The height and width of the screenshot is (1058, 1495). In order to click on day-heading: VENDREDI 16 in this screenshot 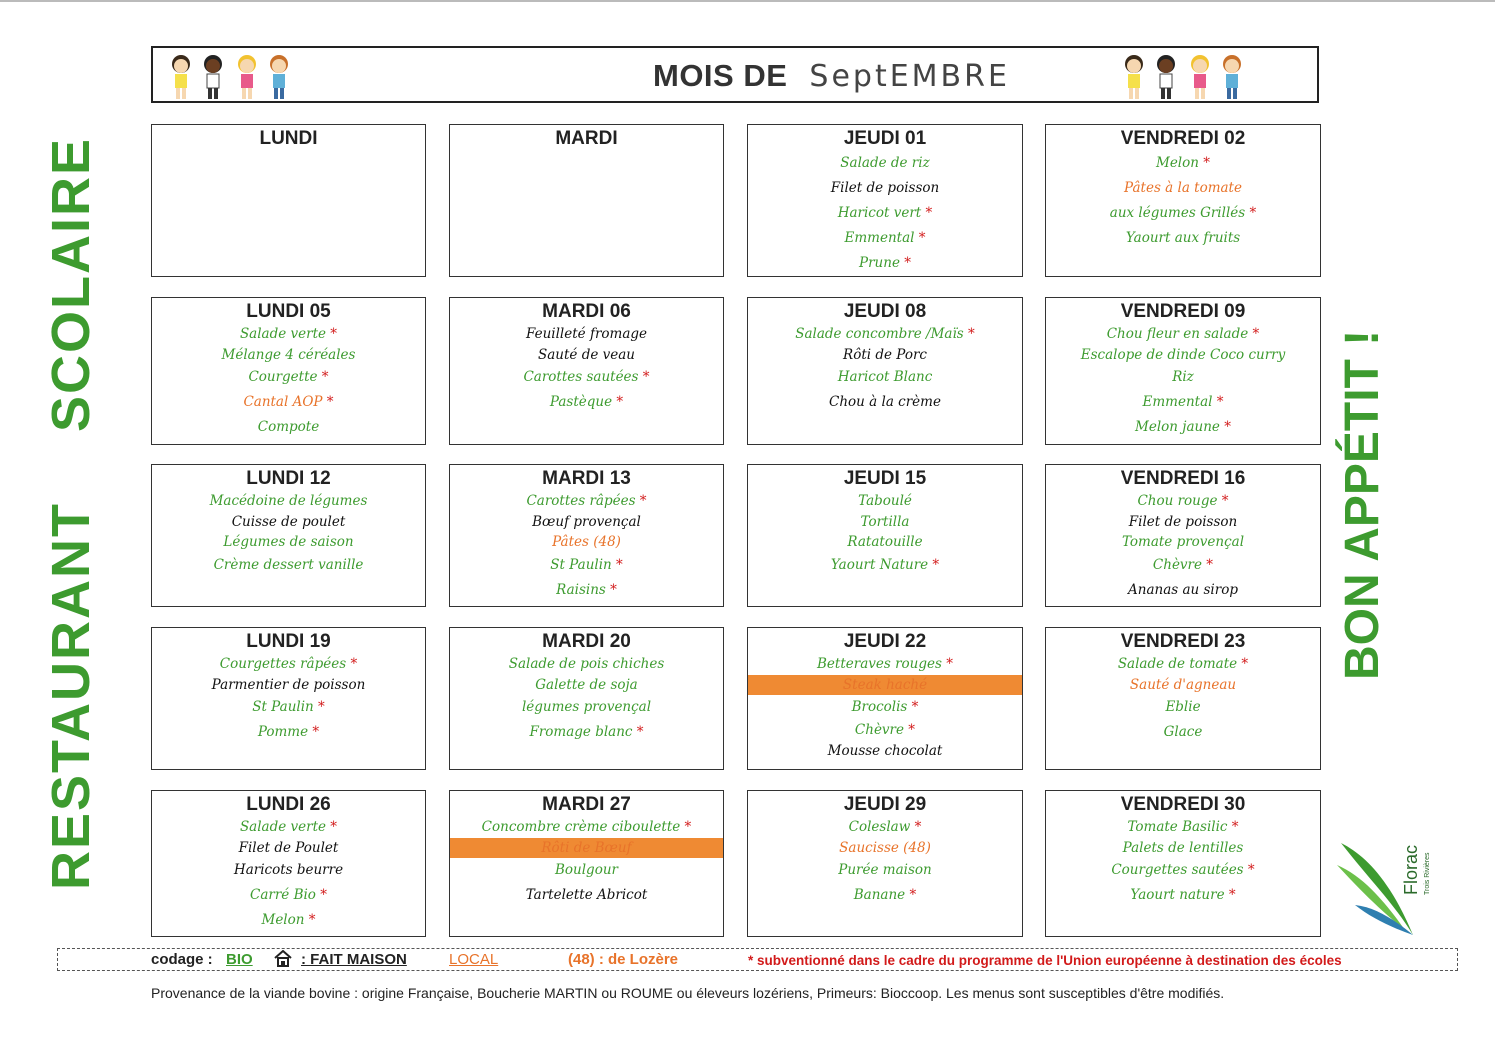, I will do `click(1183, 478)`.